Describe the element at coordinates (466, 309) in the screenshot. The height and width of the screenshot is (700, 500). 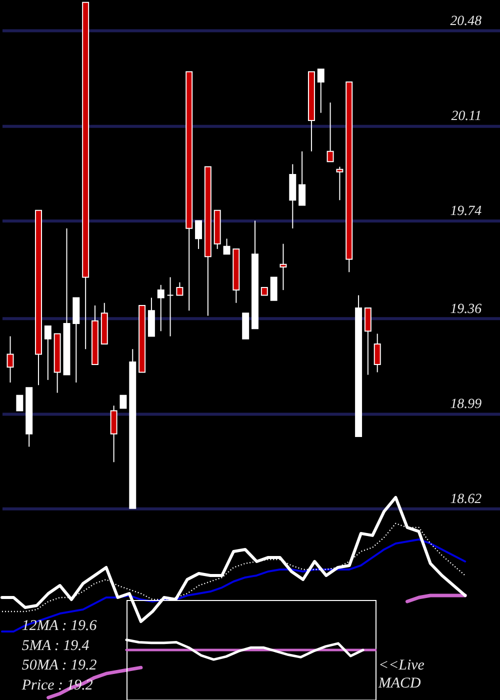
I see `y-tick-label: 19.36` at that location.